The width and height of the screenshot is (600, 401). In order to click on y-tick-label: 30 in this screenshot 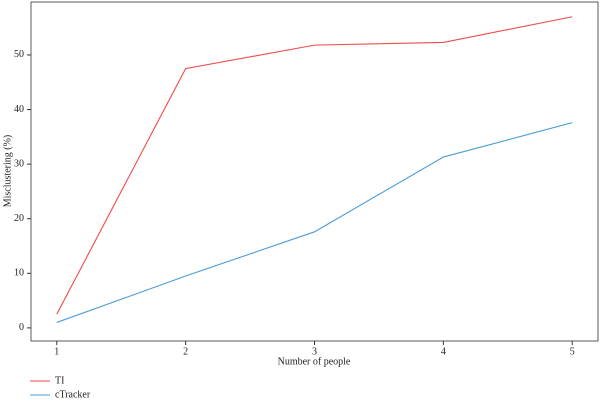, I will do `click(19, 163)`.